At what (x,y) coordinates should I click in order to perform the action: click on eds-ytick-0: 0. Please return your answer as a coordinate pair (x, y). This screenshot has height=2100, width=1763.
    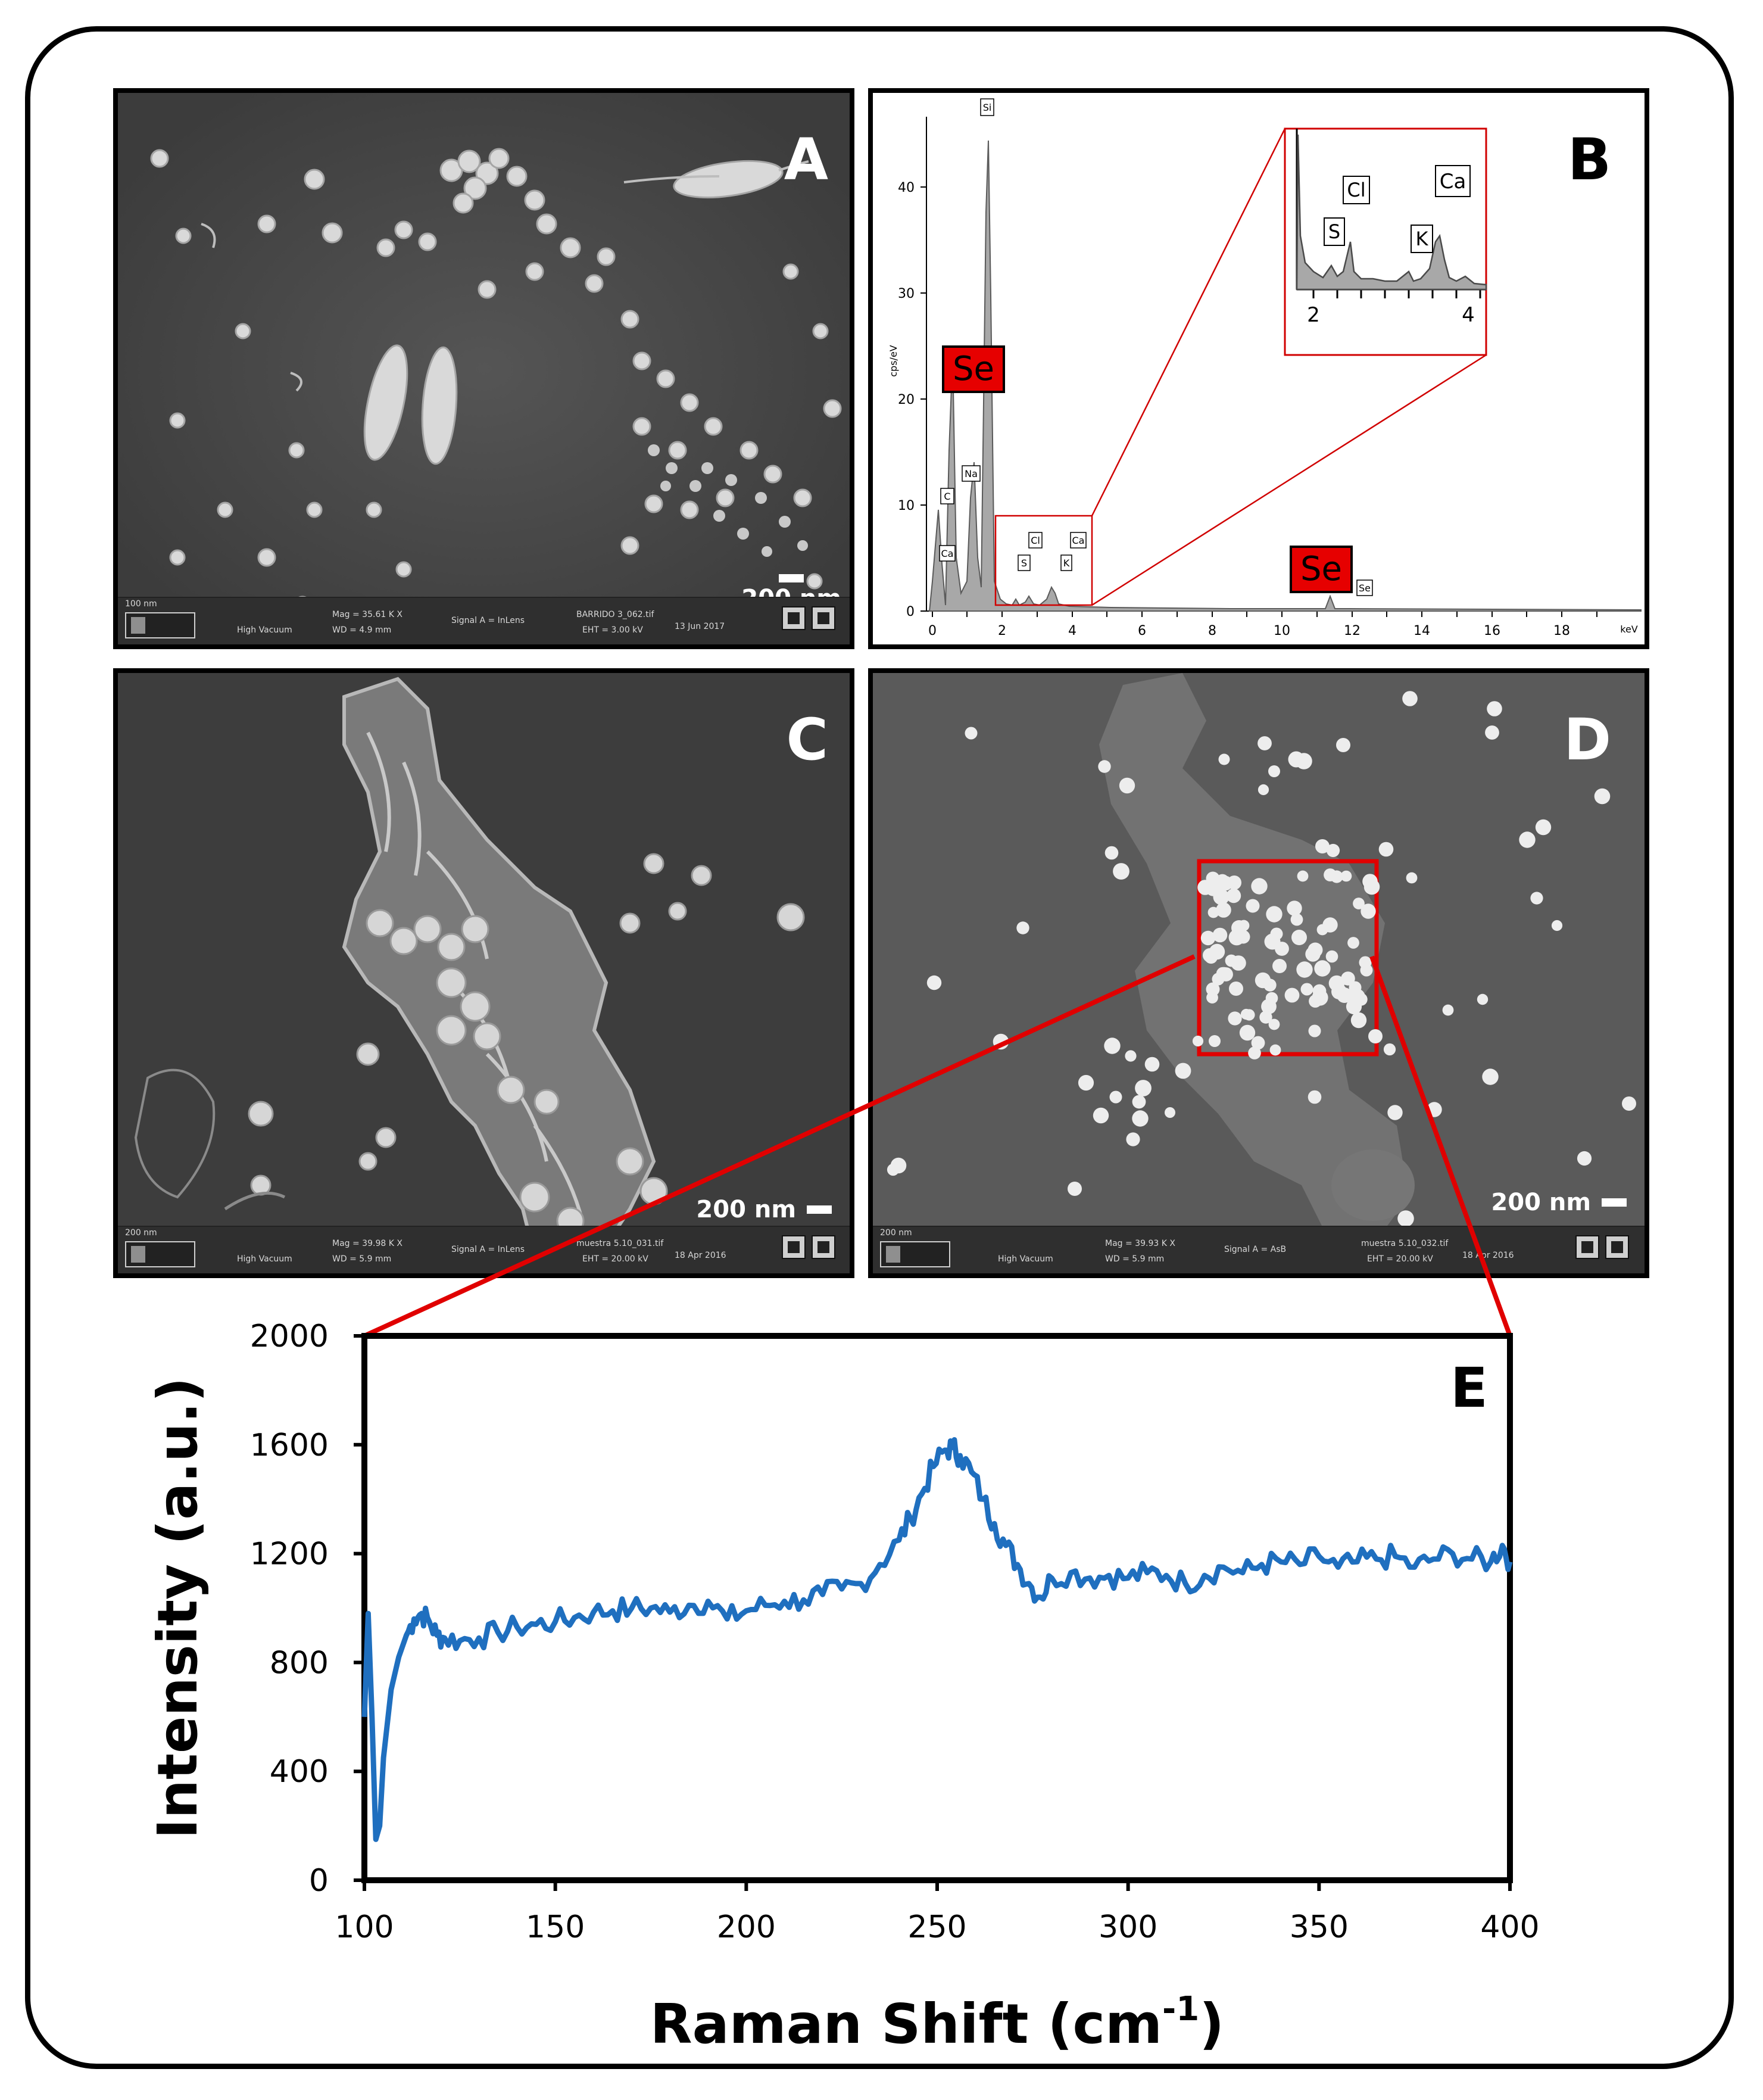
    Looking at the image, I should click on (910, 612).